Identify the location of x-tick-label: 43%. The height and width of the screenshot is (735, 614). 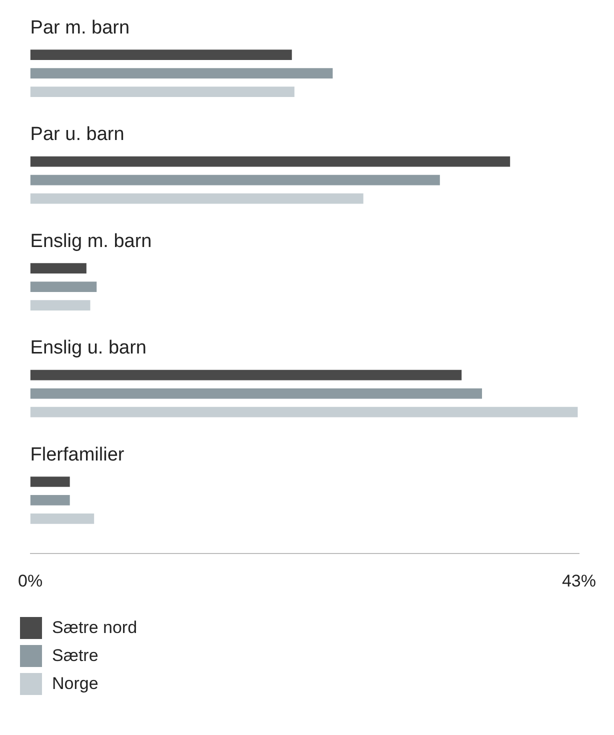
(579, 580).